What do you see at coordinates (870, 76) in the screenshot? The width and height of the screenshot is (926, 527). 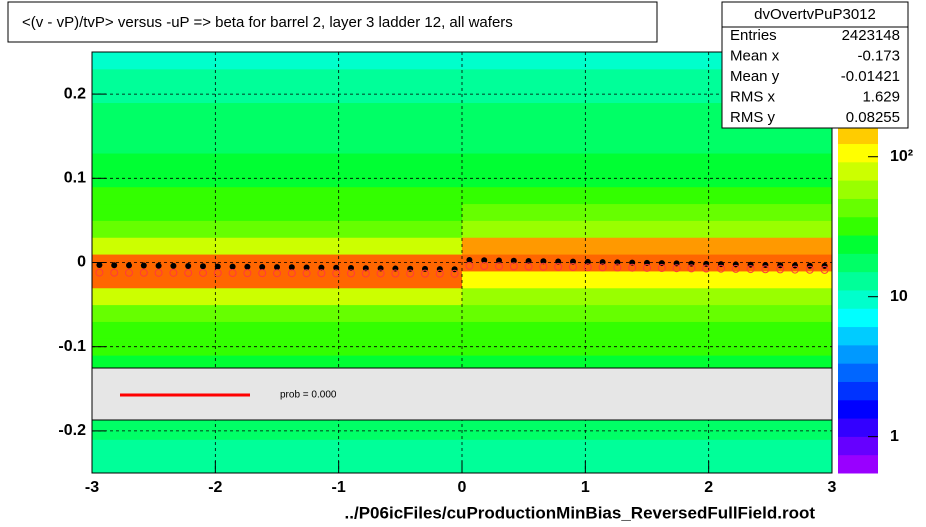 I see `stats-value: -0.01421` at bounding box center [870, 76].